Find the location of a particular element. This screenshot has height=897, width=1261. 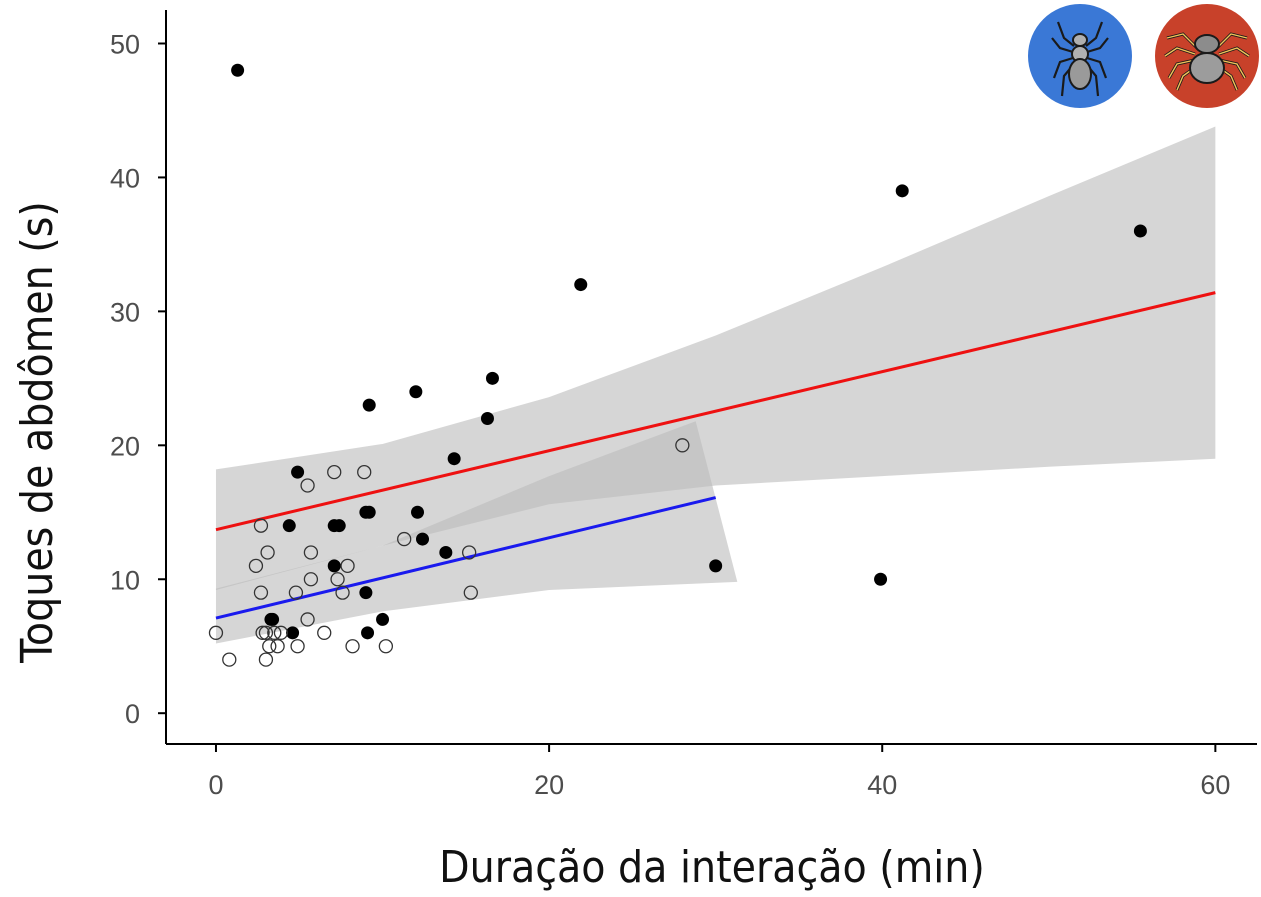

x-axis-title: Duração da interação (min) is located at coordinates (712, 867).